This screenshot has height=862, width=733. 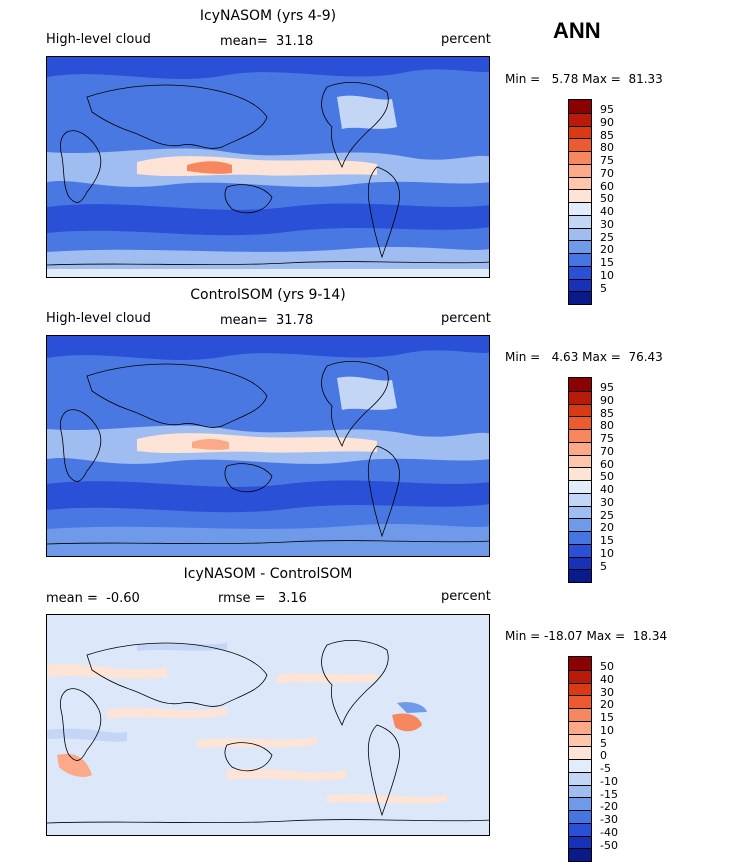 I want to click on colorbar-tick-label: 0, so click(x=603, y=756).